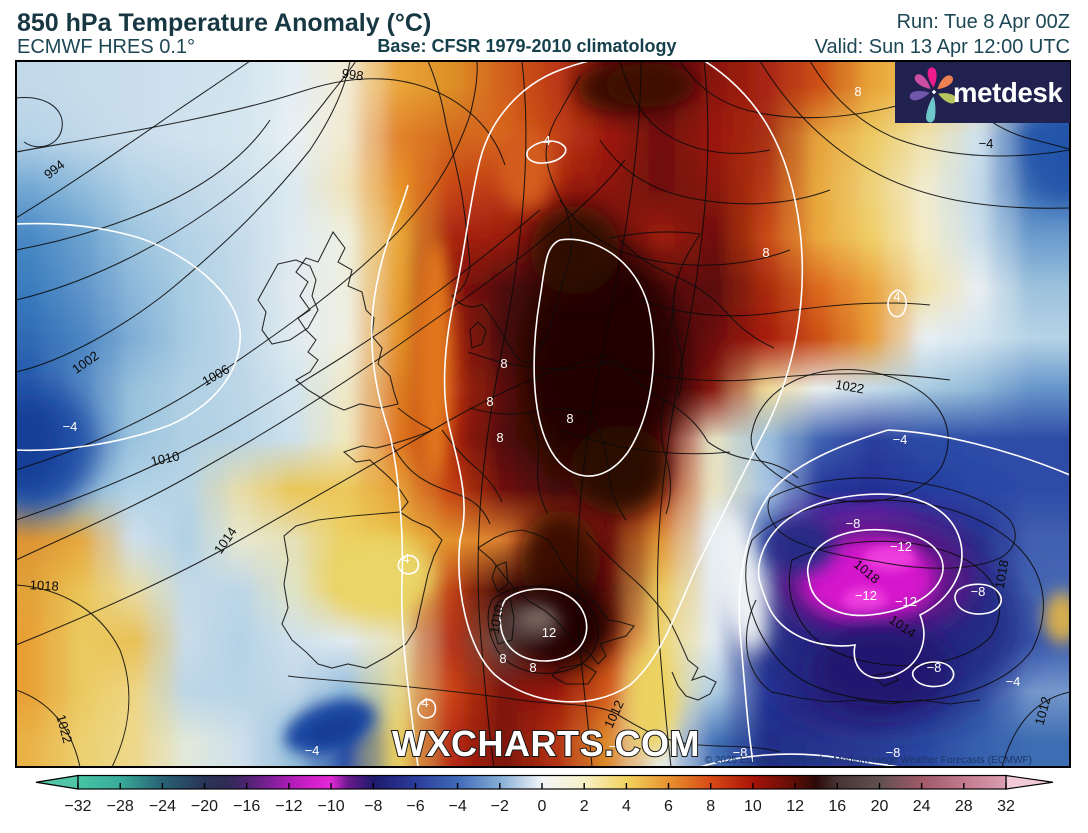  Describe the element at coordinates (77, 806) in the screenshot. I see `svg-text: −32` at that location.